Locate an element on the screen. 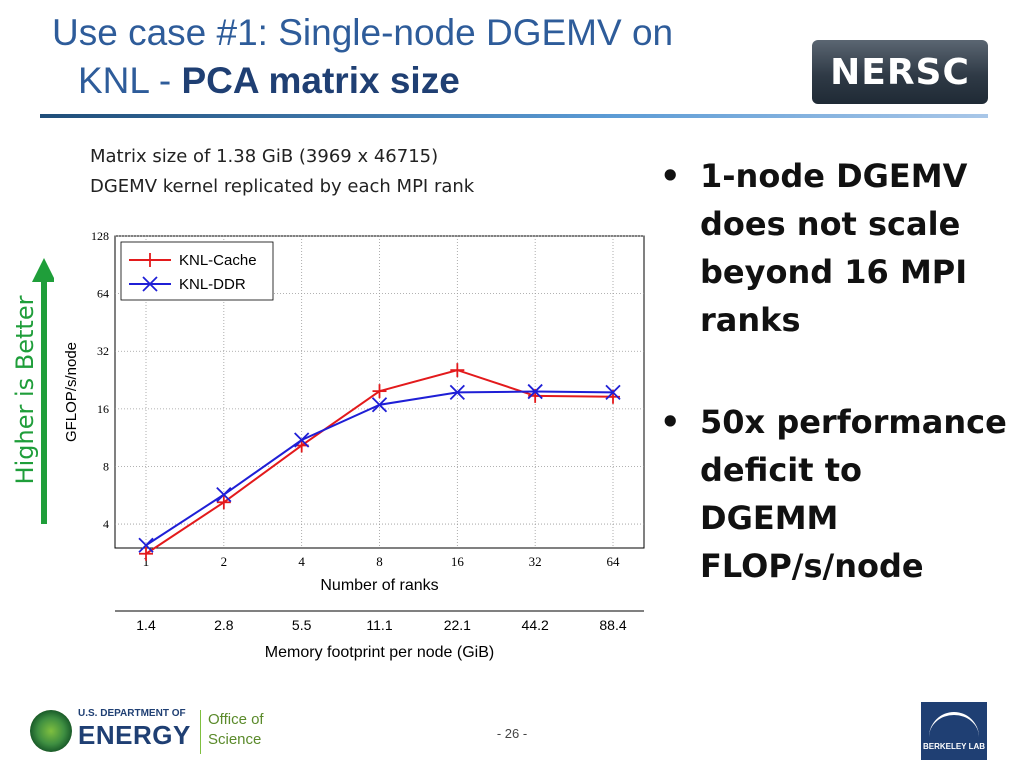 The height and width of the screenshot is (768, 1024). y-tick-label: 128 is located at coordinates (100, 236).